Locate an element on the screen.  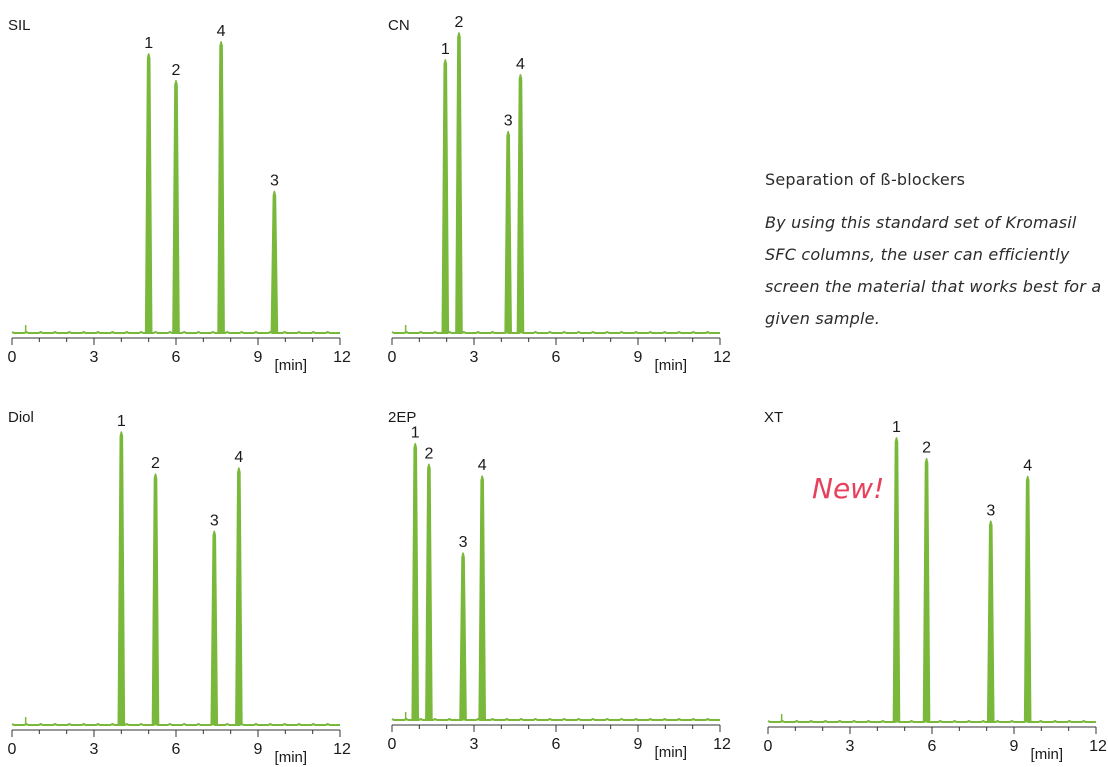
chart-title: 2EP is located at coordinates (402, 417).